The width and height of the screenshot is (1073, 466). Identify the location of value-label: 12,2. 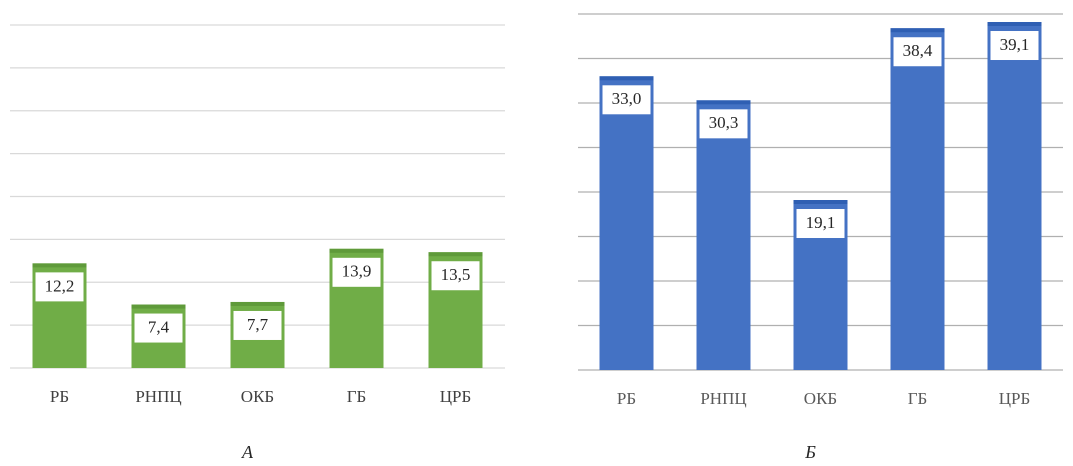
(60, 285).